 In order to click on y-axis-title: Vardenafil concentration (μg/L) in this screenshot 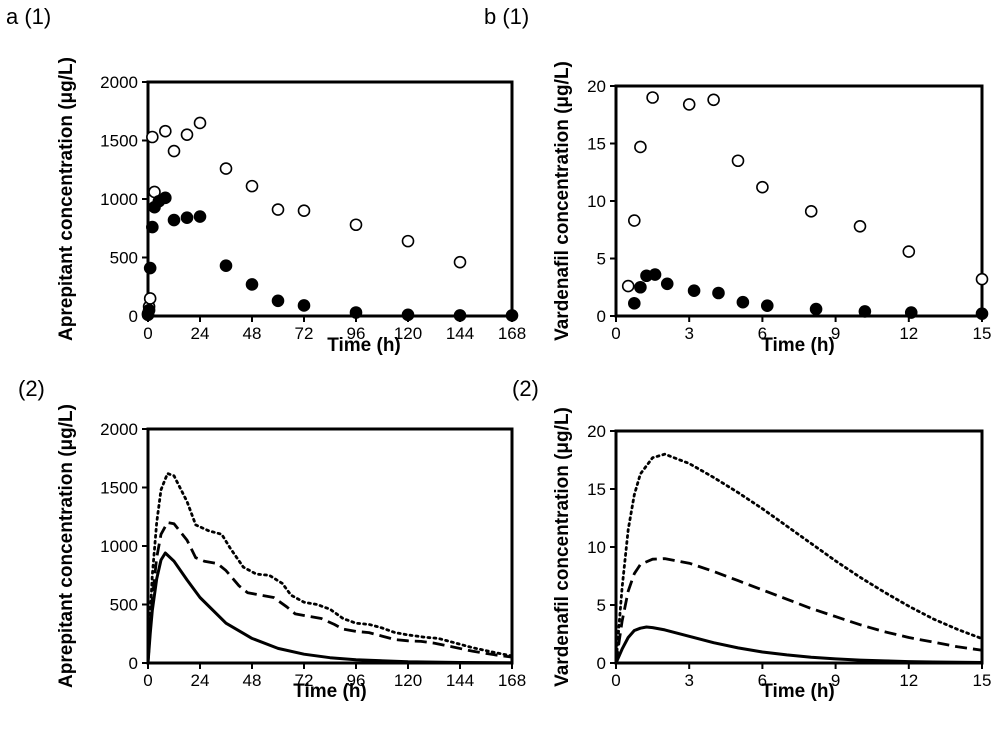, I will do `click(562, 201)`.